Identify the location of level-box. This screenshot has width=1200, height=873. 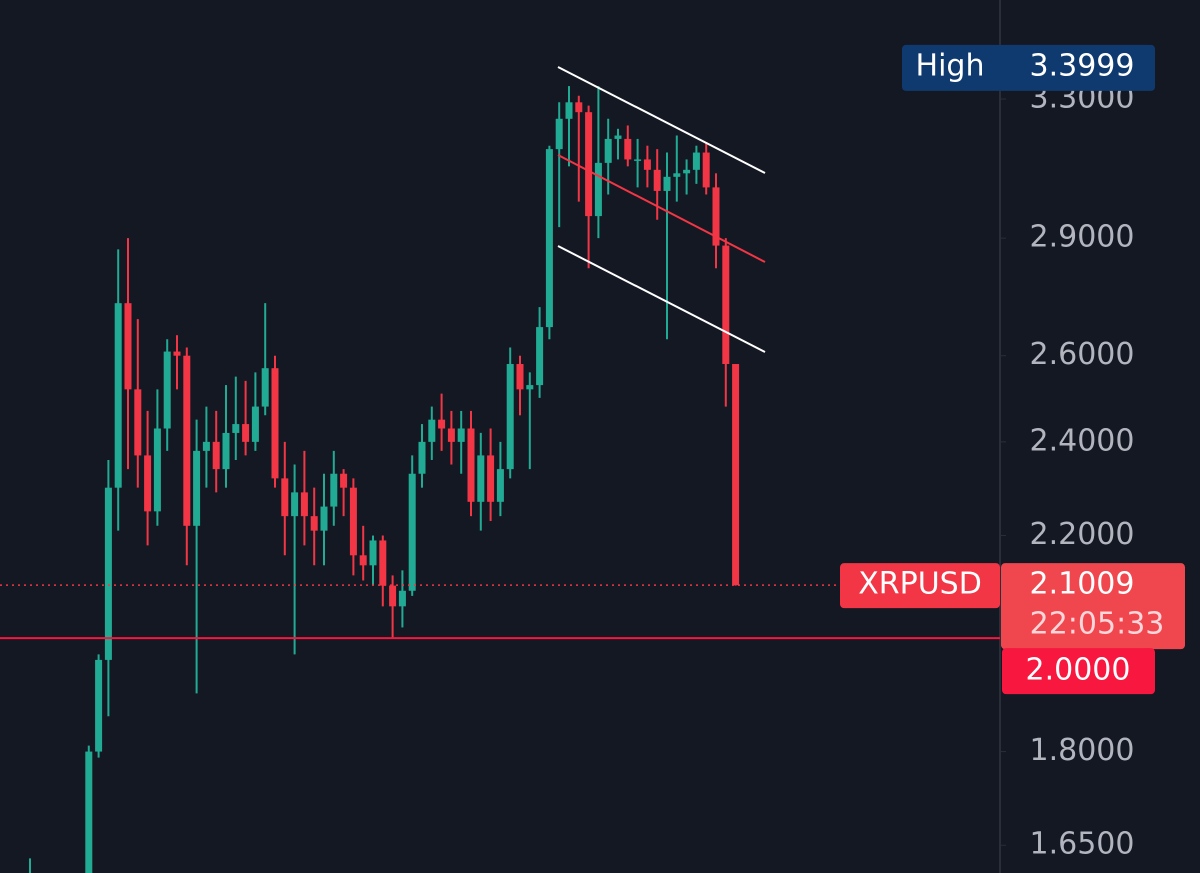
(1078, 671).